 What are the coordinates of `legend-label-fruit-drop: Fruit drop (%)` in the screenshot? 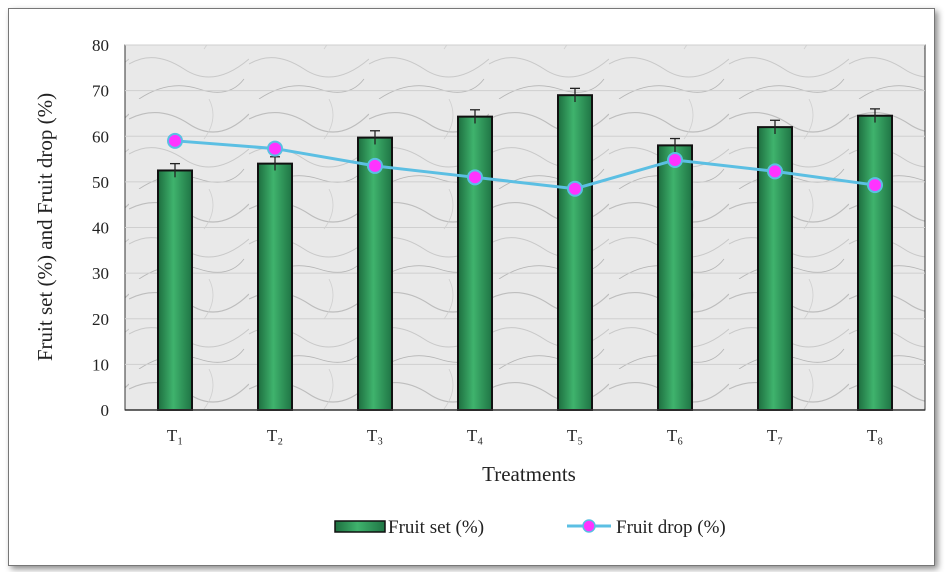 It's located at (671, 527).